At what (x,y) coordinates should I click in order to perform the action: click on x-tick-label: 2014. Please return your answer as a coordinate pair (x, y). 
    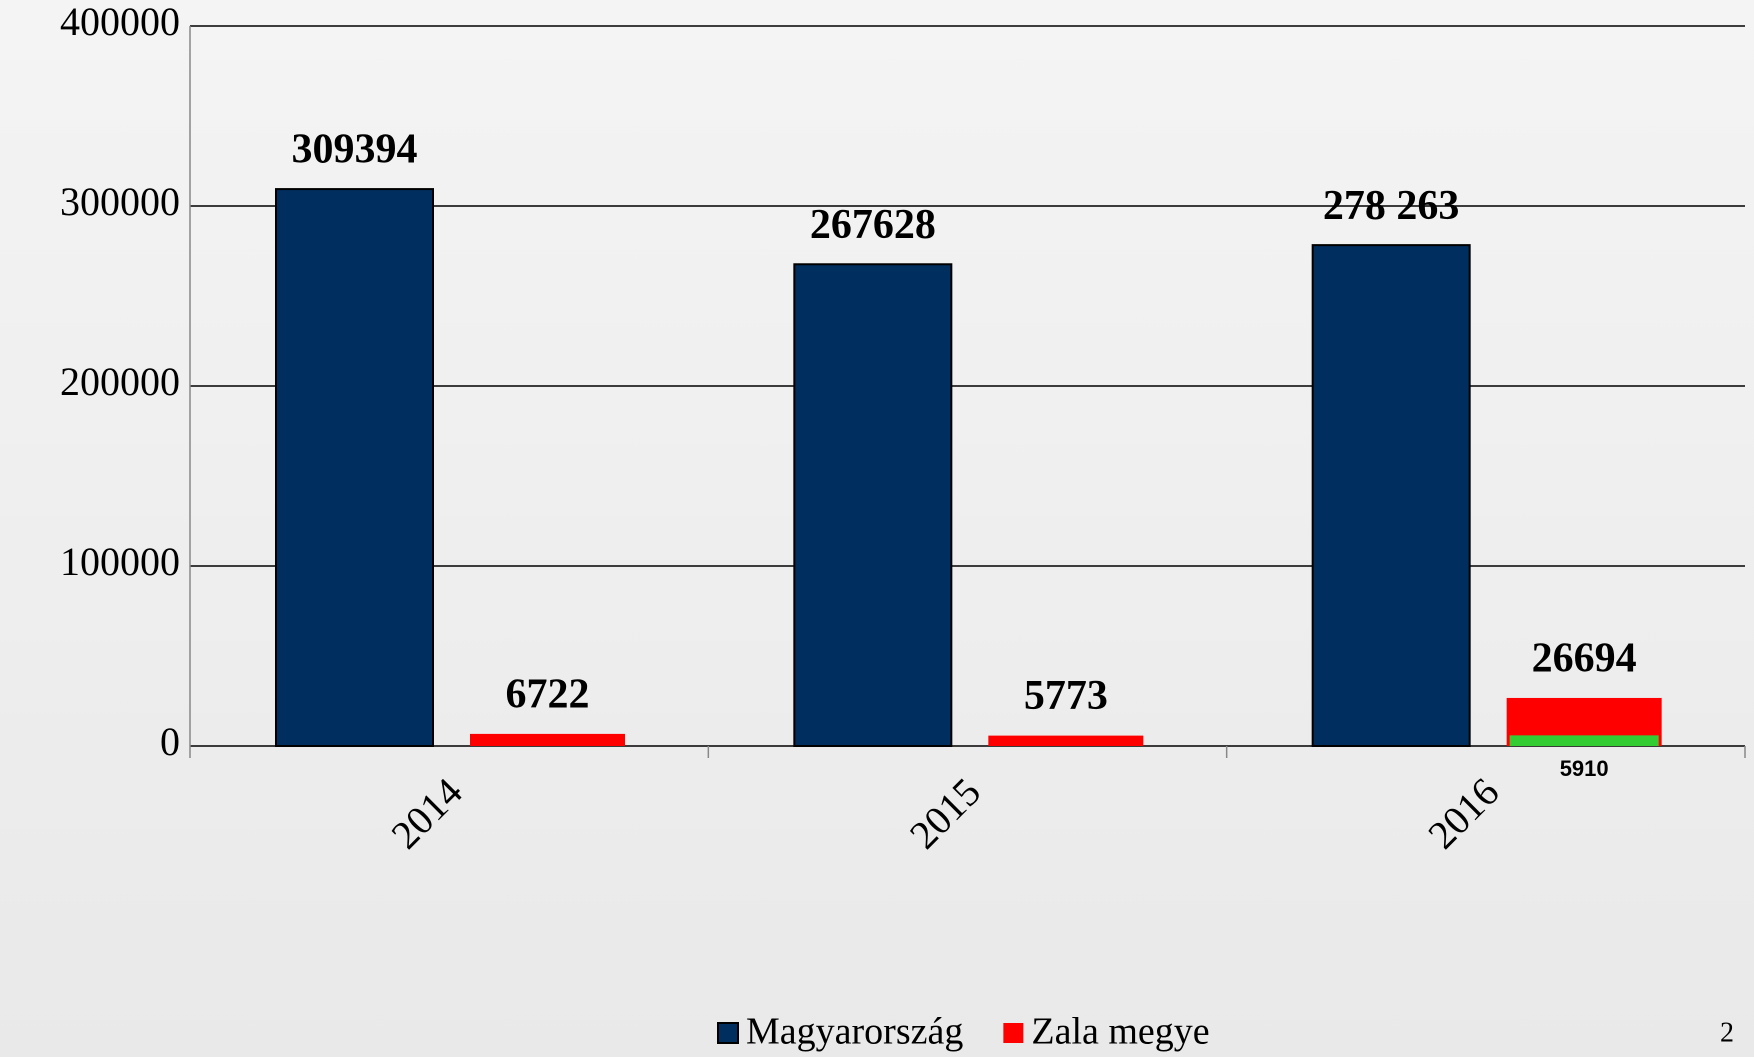
    Looking at the image, I should click on (426, 813).